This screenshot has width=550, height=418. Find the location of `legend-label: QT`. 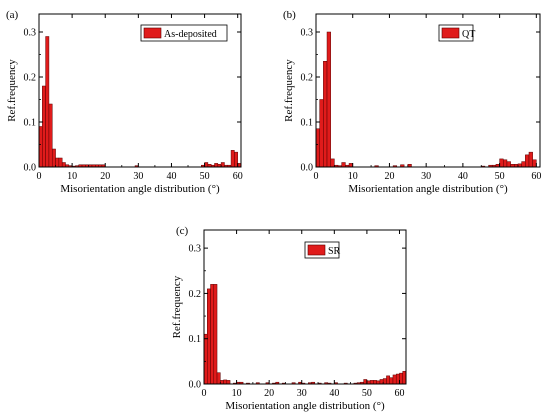

legend-label: QT is located at coordinates (468, 34).